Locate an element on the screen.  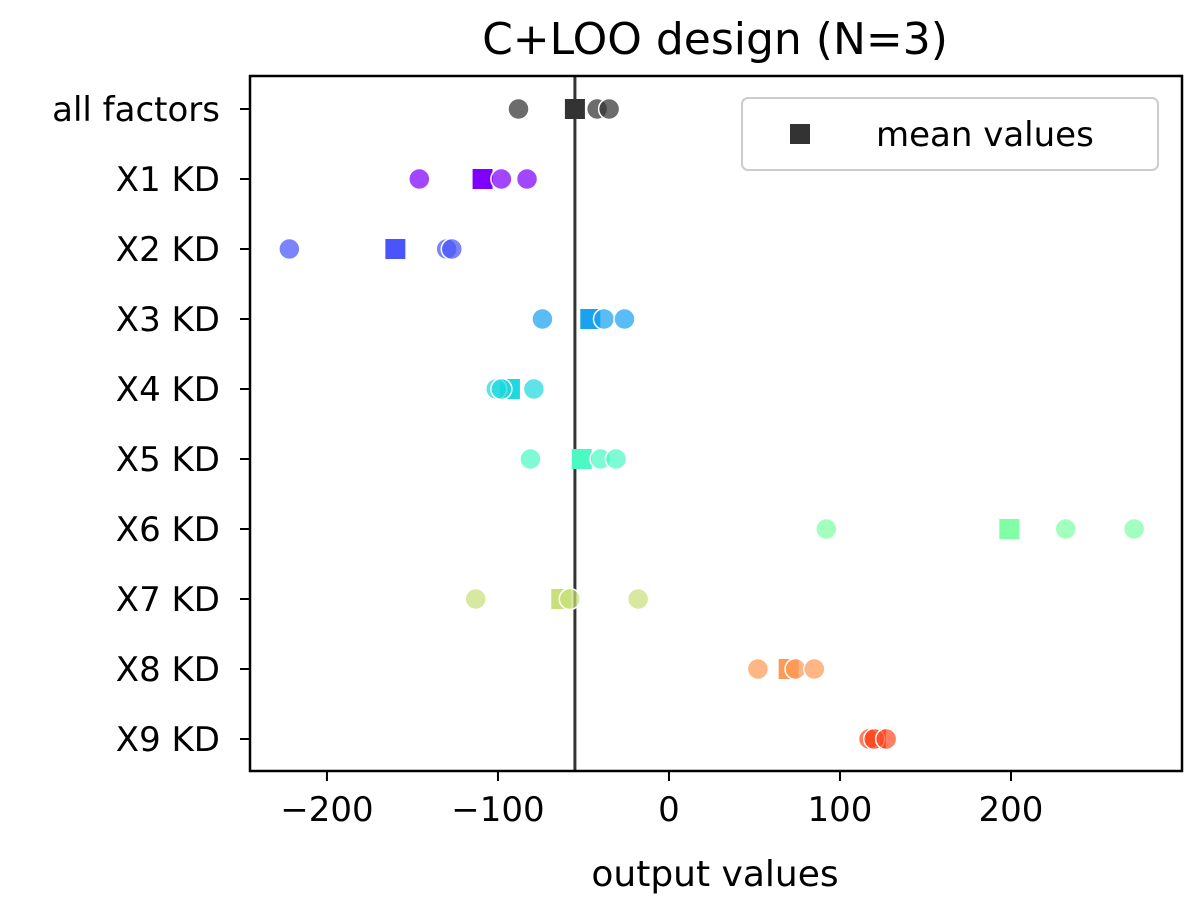
legend-marker-mean is located at coordinates (800, 134).